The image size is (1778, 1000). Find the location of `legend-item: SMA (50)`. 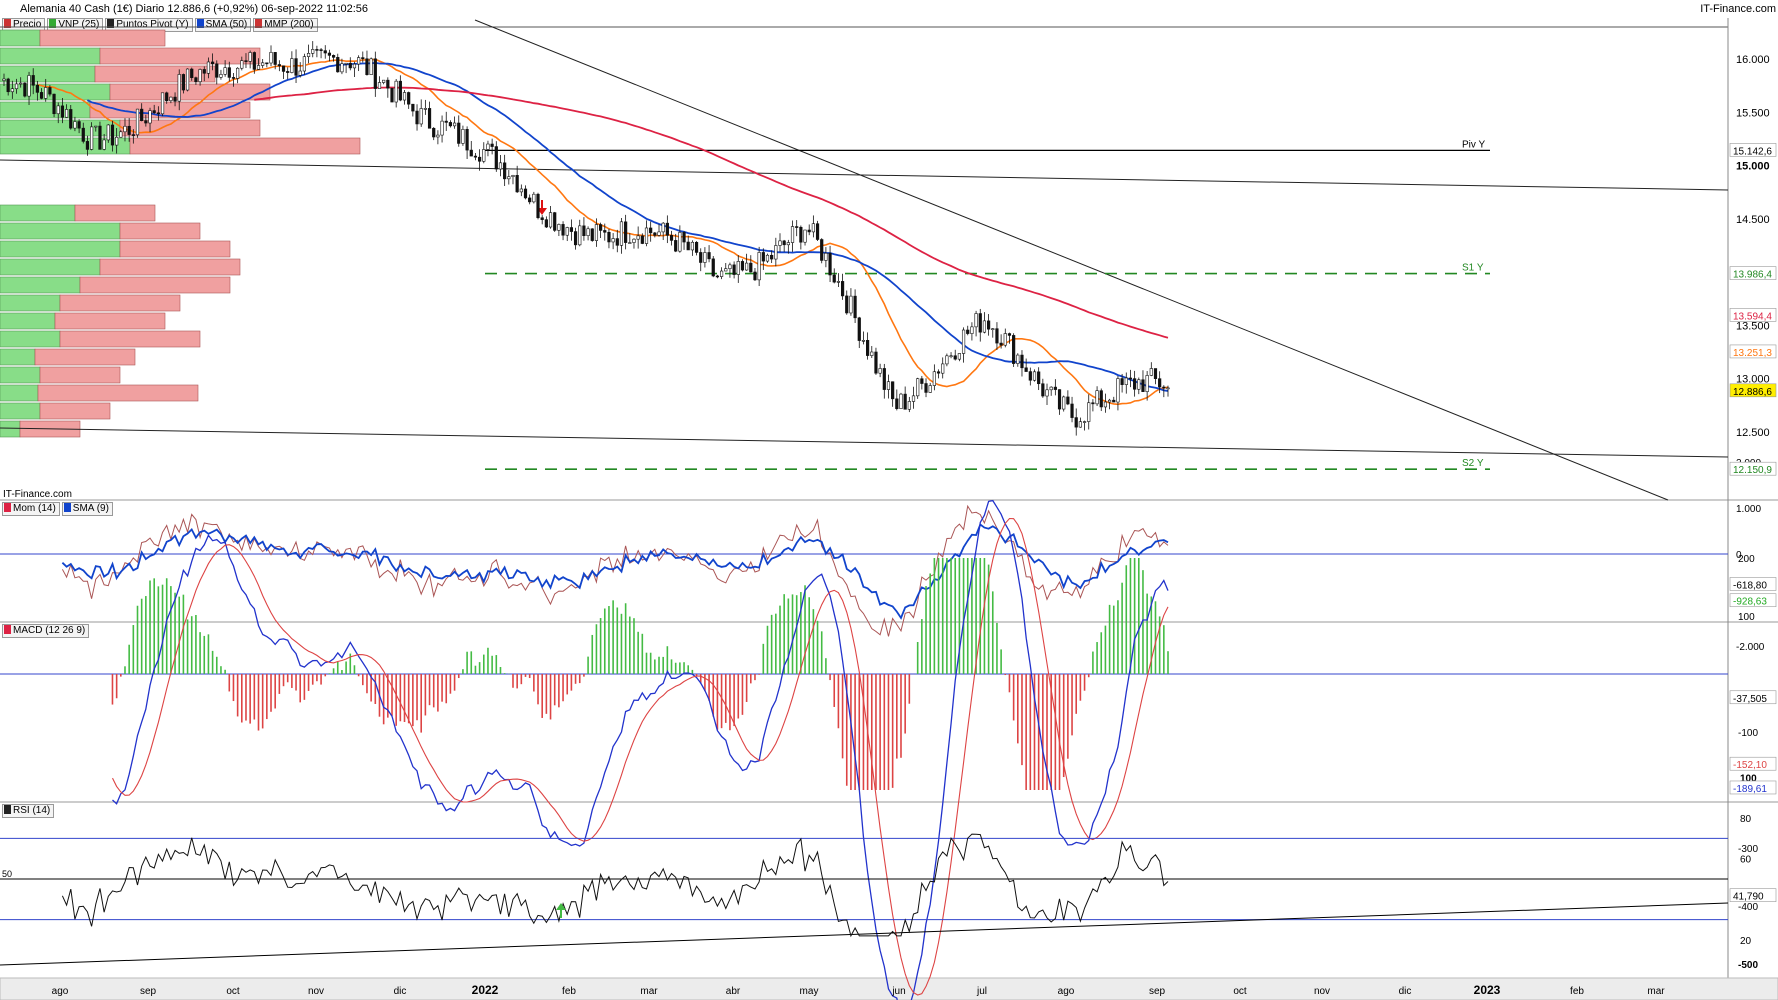

legend-item: SMA (50) is located at coordinates (223, 25).